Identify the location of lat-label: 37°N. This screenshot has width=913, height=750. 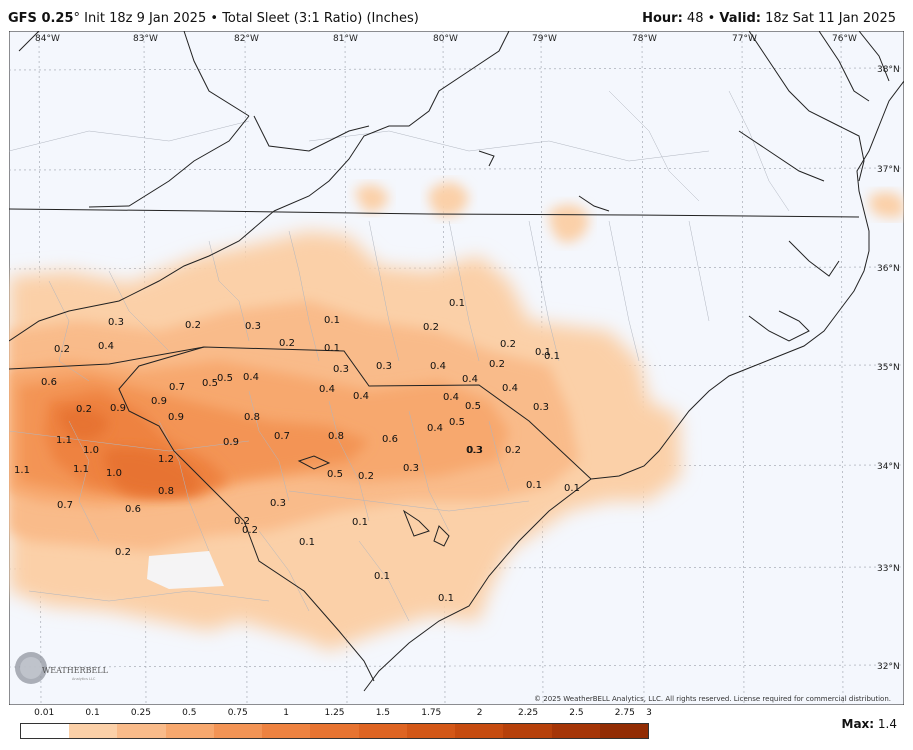
(888, 170).